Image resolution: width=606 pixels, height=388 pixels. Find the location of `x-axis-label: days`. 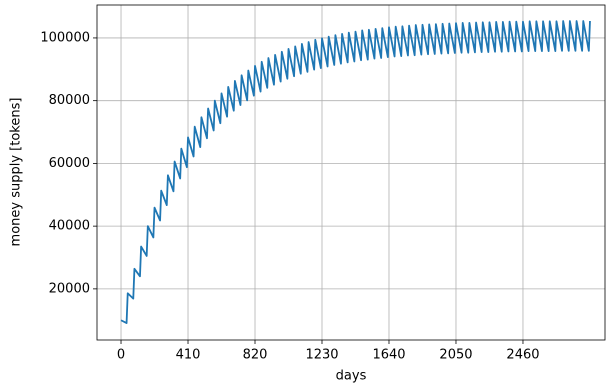

x-axis-label: days is located at coordinates (351, 376).